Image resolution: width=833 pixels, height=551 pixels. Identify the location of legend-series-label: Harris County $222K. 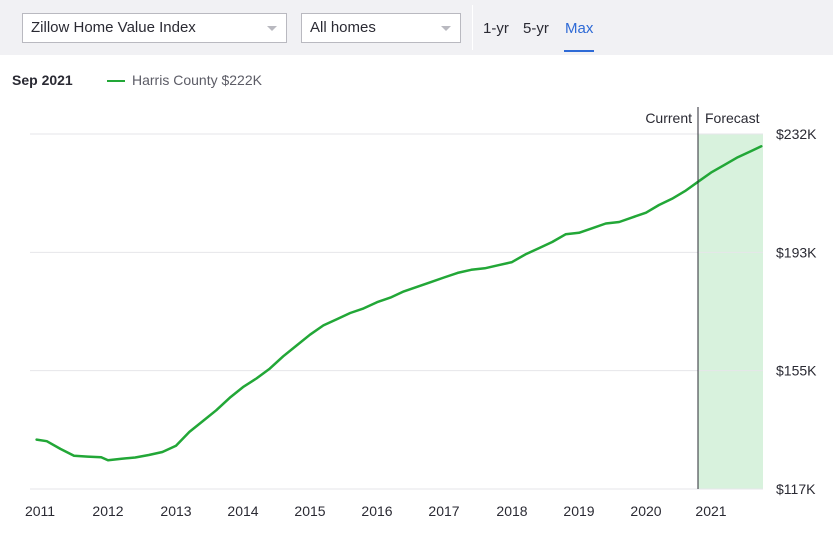
(197, 80).